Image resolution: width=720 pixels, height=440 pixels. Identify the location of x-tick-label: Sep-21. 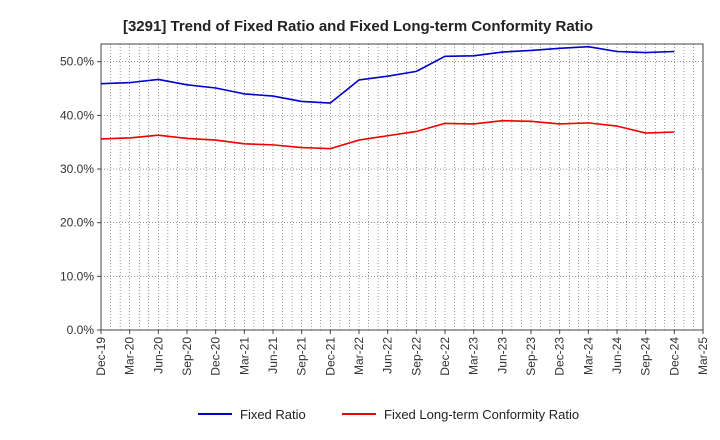
(302, 356).